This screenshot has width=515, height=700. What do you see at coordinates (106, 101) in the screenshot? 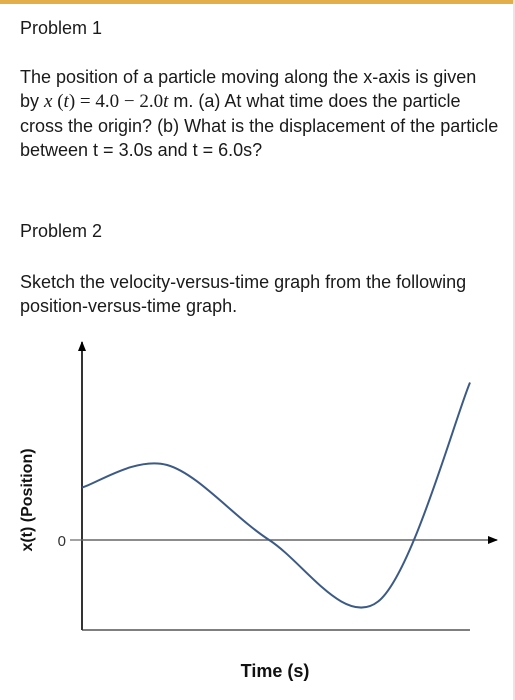
I see `position-equation: x (t) = 4.0 − 2.0t` at bounding box center [106, 101].